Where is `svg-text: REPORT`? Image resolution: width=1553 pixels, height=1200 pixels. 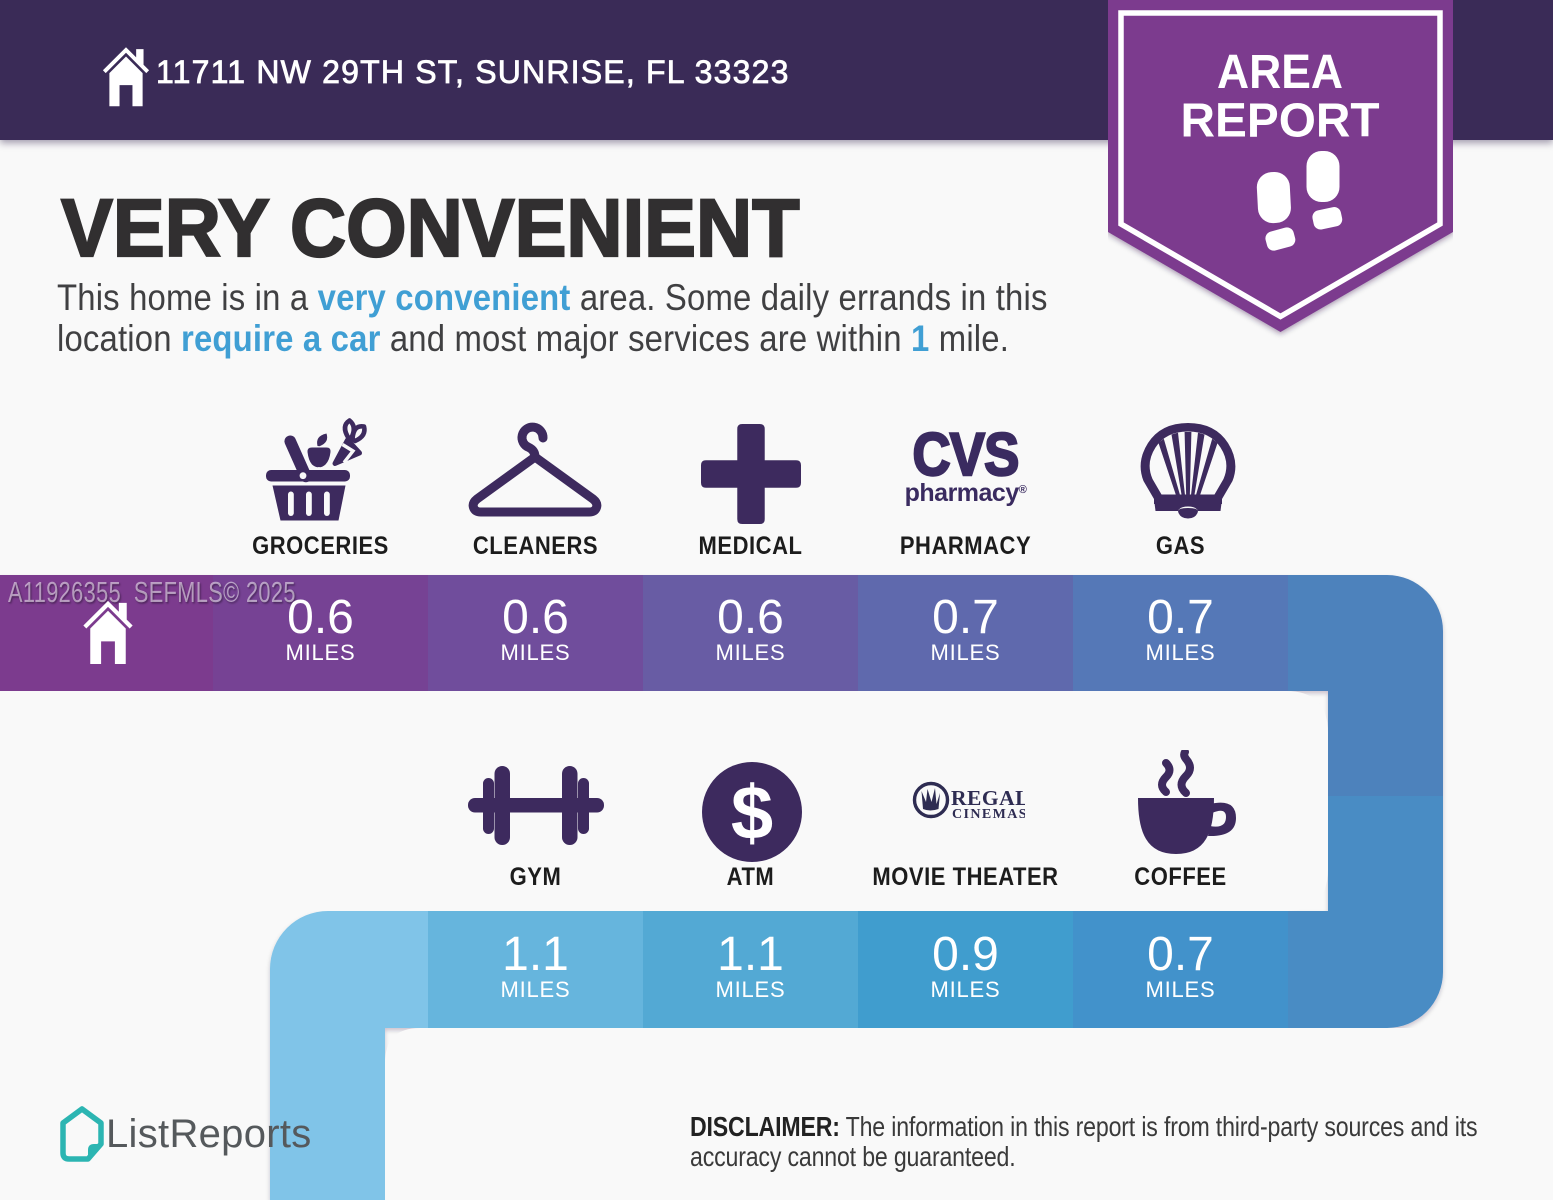 svg-text: REPORT is located at coordinates (1280, 121).